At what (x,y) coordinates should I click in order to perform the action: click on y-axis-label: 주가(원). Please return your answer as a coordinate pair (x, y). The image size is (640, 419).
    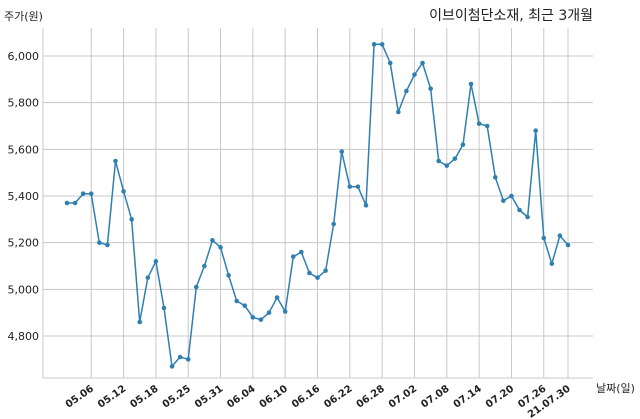
    Looking at the image, I should click on (23, 16).